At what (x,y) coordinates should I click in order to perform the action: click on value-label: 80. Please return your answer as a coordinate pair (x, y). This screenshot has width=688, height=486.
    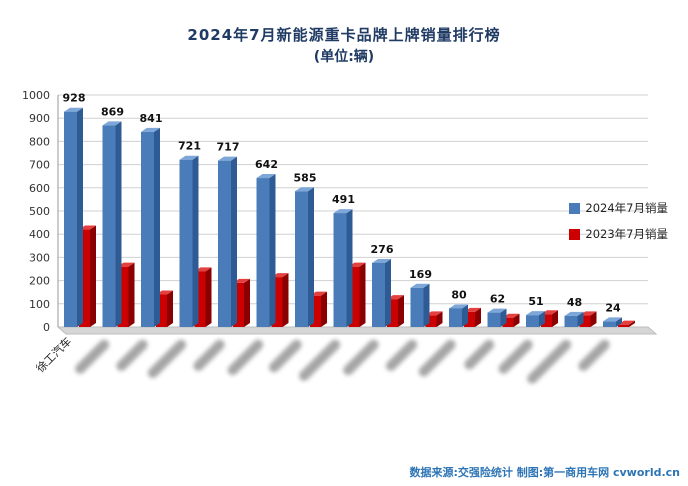
    Looking at the image, I should click on (459, 294).